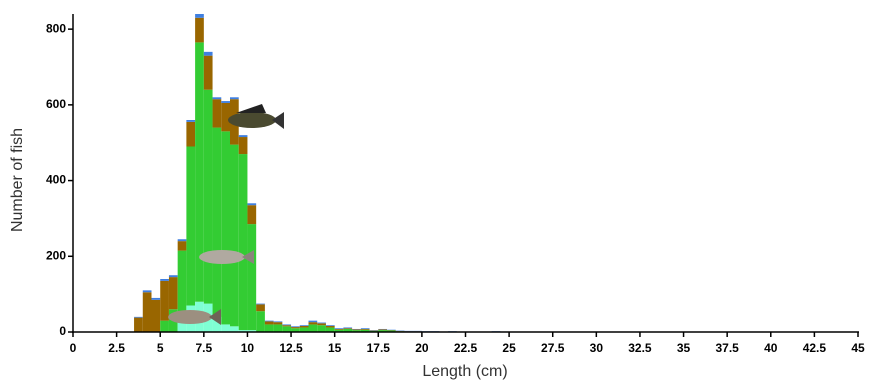 The height and width of the screenshot is (383, 873). What do you see at coordinates (62, 331) in the screenshot?
I see `y-tick-label: 0` at bounding box center [62, 331].